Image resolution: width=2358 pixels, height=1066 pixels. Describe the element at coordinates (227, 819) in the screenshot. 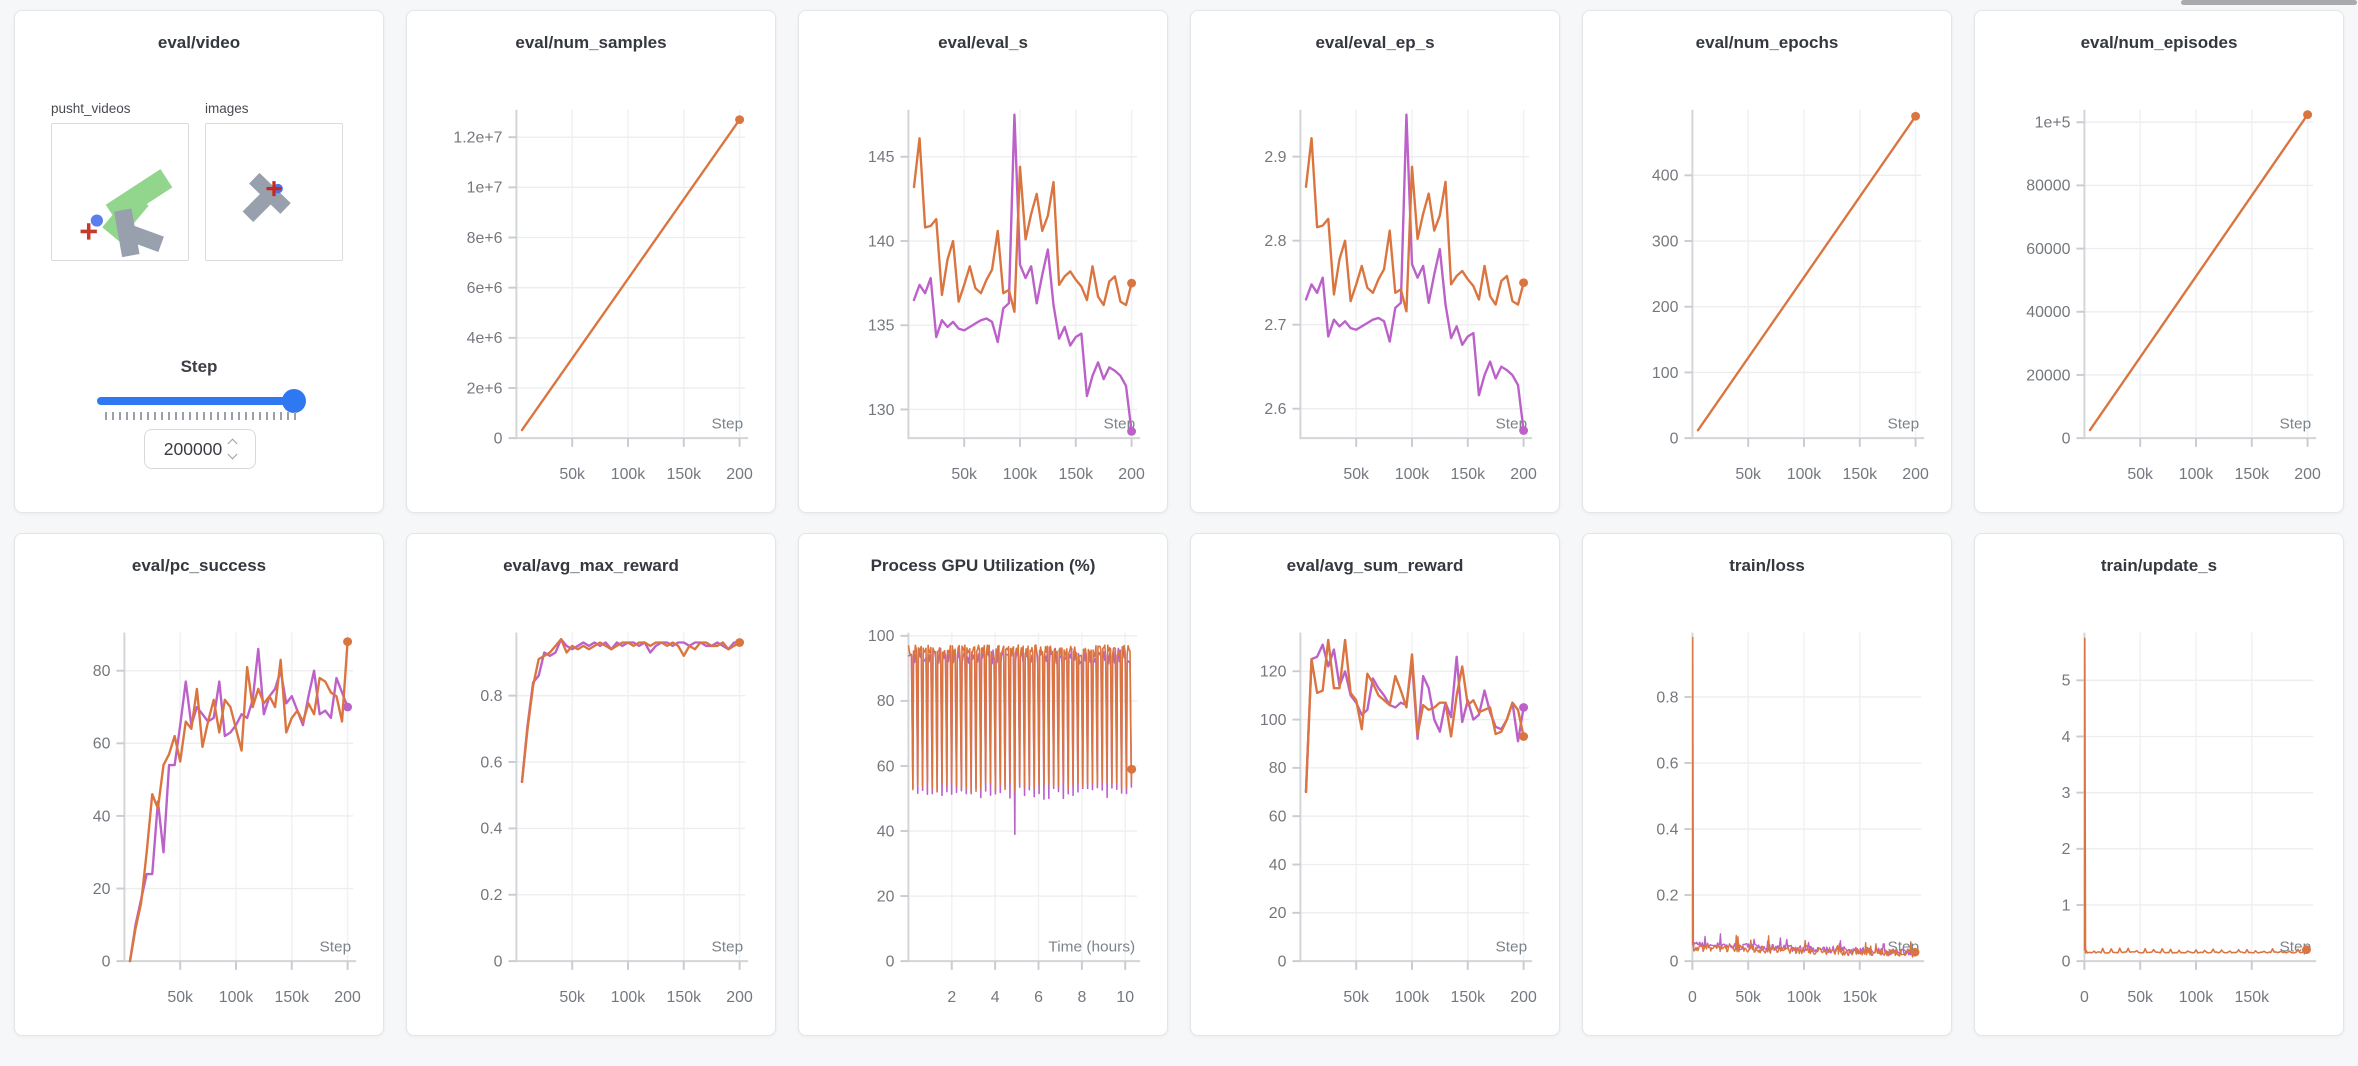

I see `chart-svg: 50k 100k 150k 200 0 20 40 60 80 Step` at that location.